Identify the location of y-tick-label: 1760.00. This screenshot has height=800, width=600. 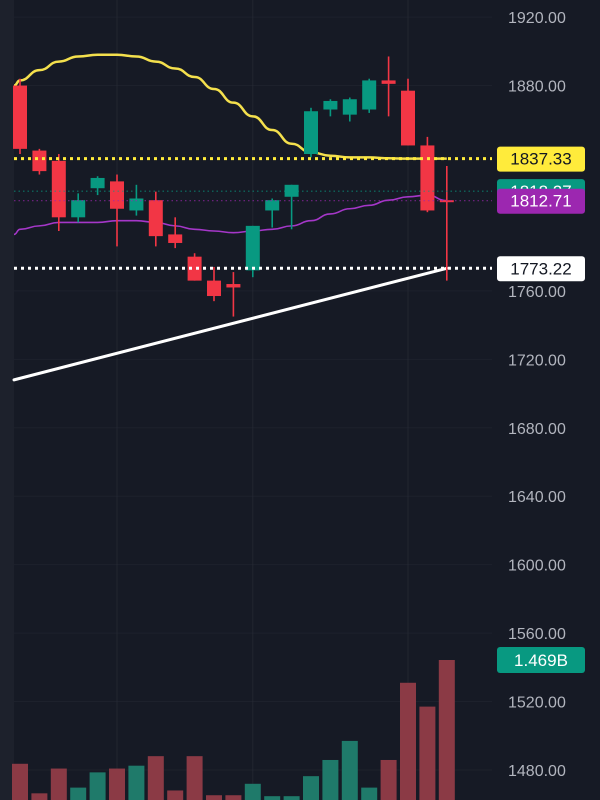
(537, 292).